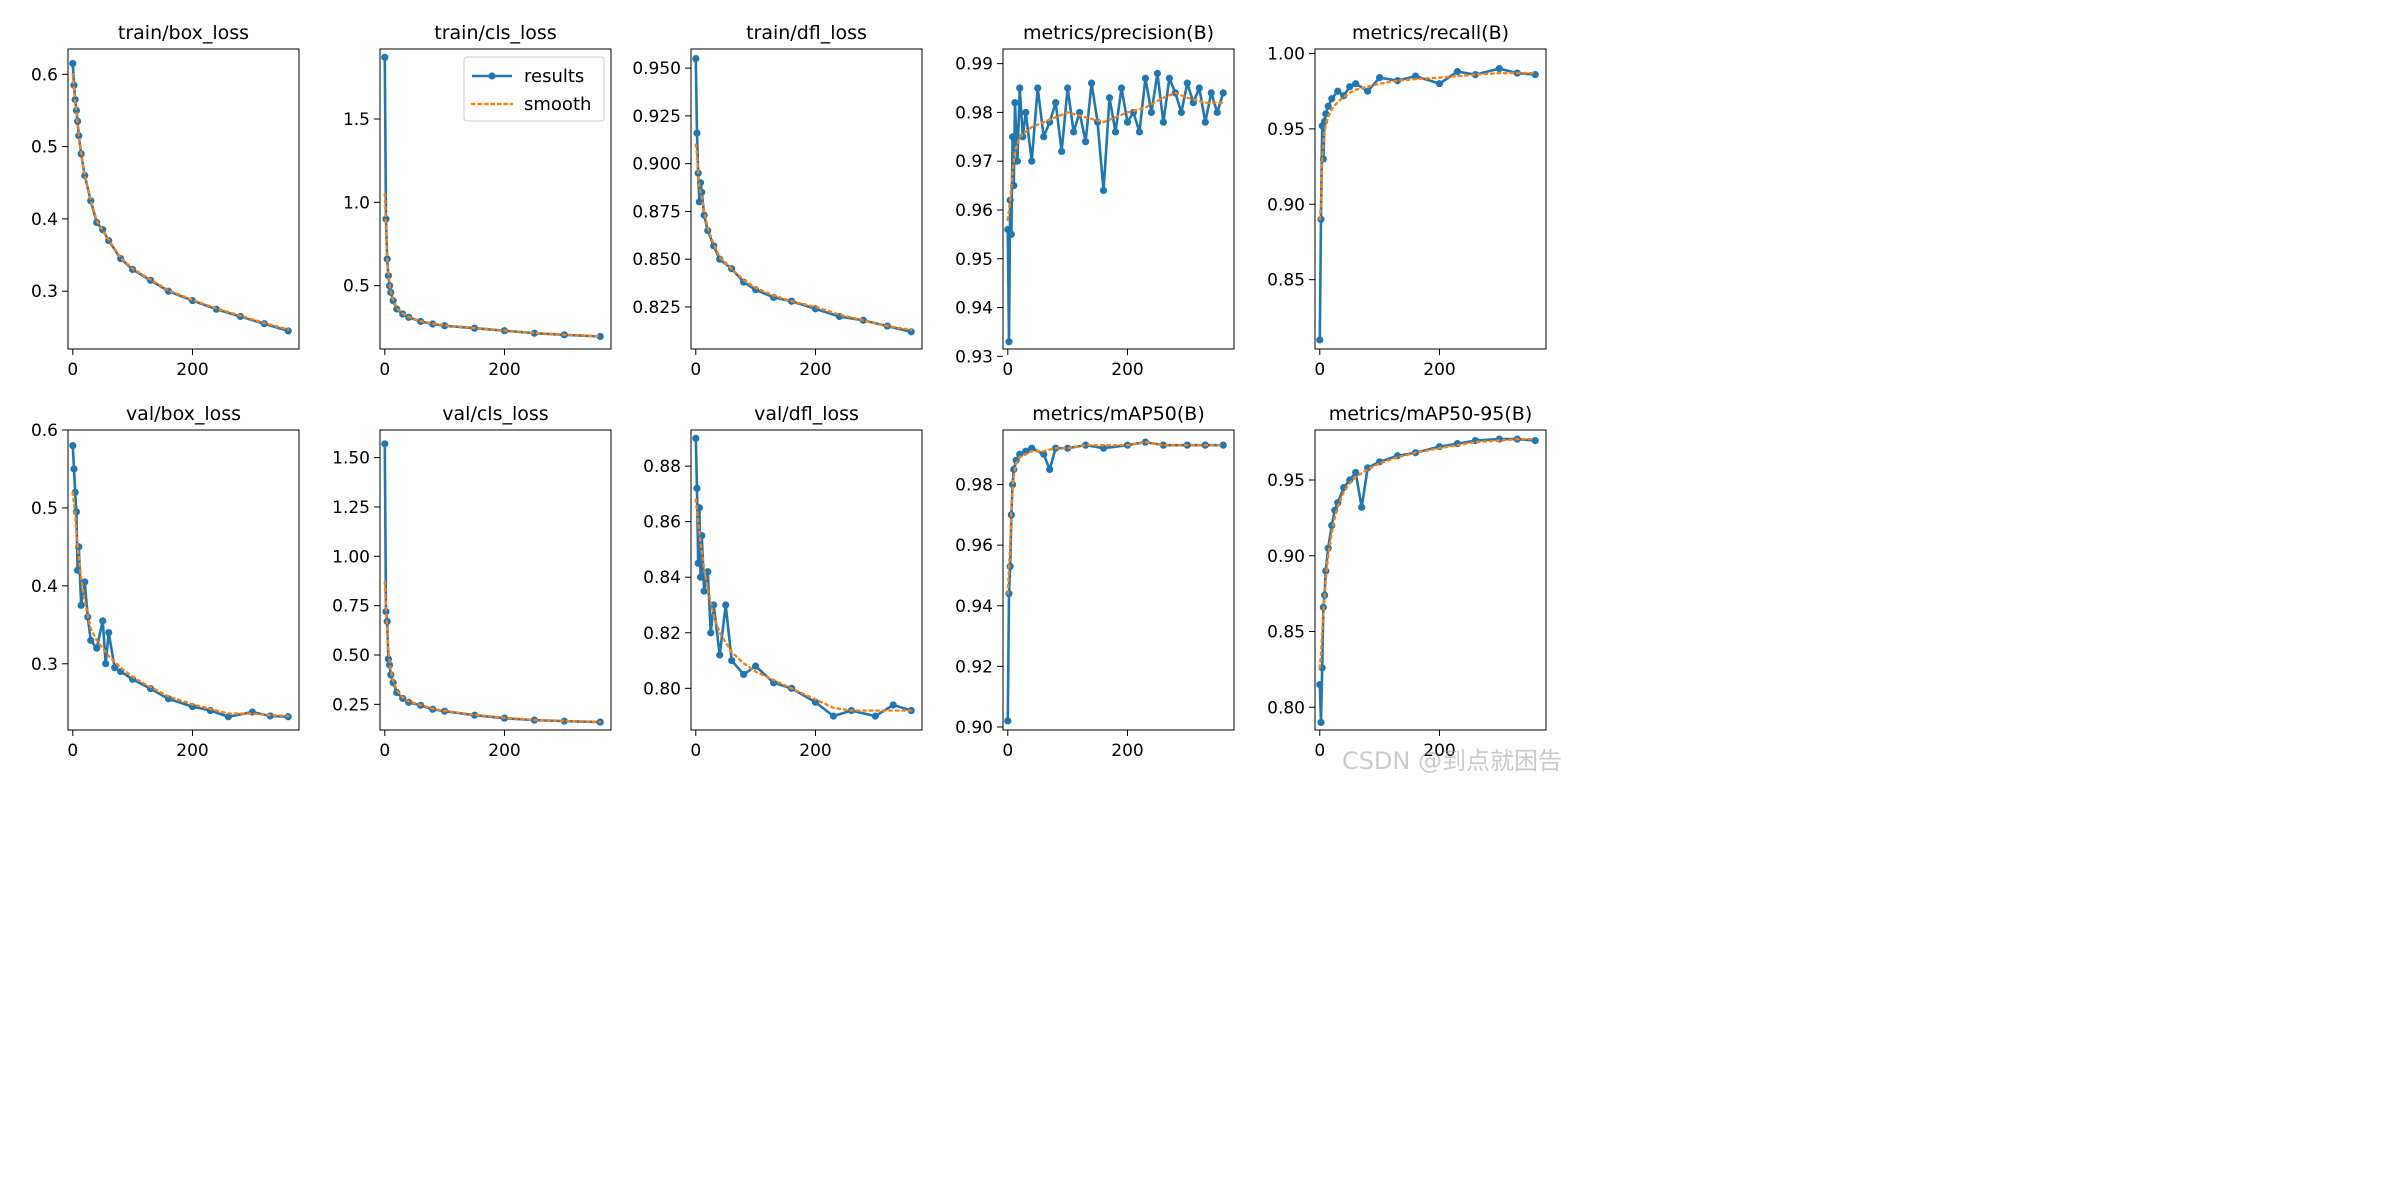 Image resolution: width=2400 pixels, height=1200 pixels. I want to click on y-tick-label: 1.5, so click(356, 120).